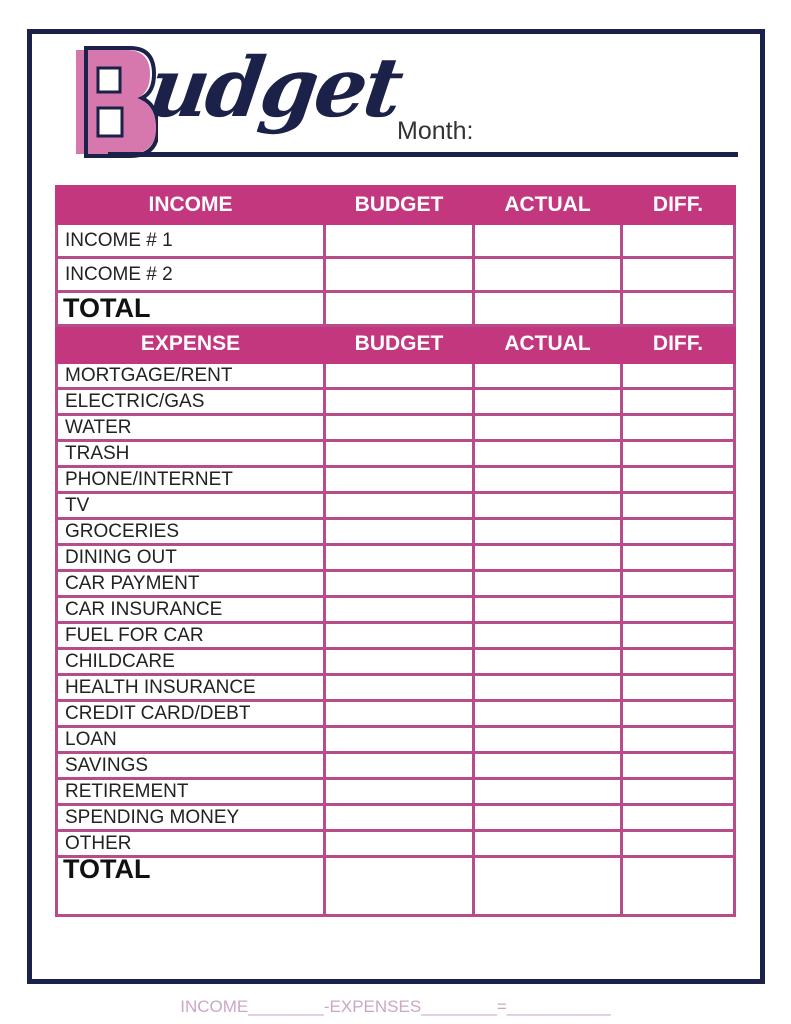  I want to click on table-row: PHONE/INTERNET, so click(395, 479).